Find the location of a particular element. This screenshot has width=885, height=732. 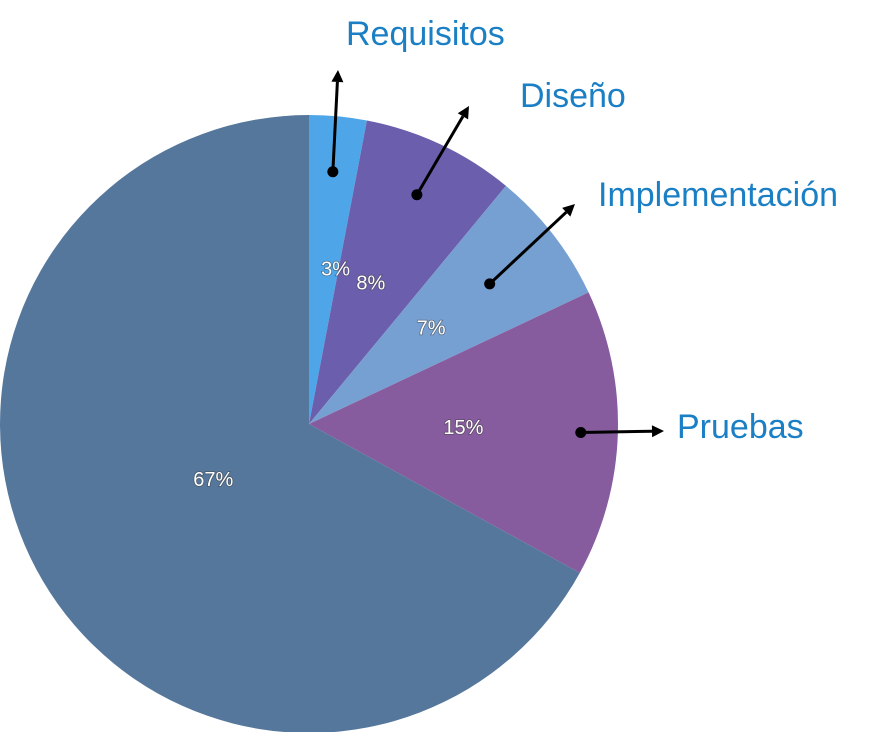

percent-label: 67% is located at coordinates (213, 480).